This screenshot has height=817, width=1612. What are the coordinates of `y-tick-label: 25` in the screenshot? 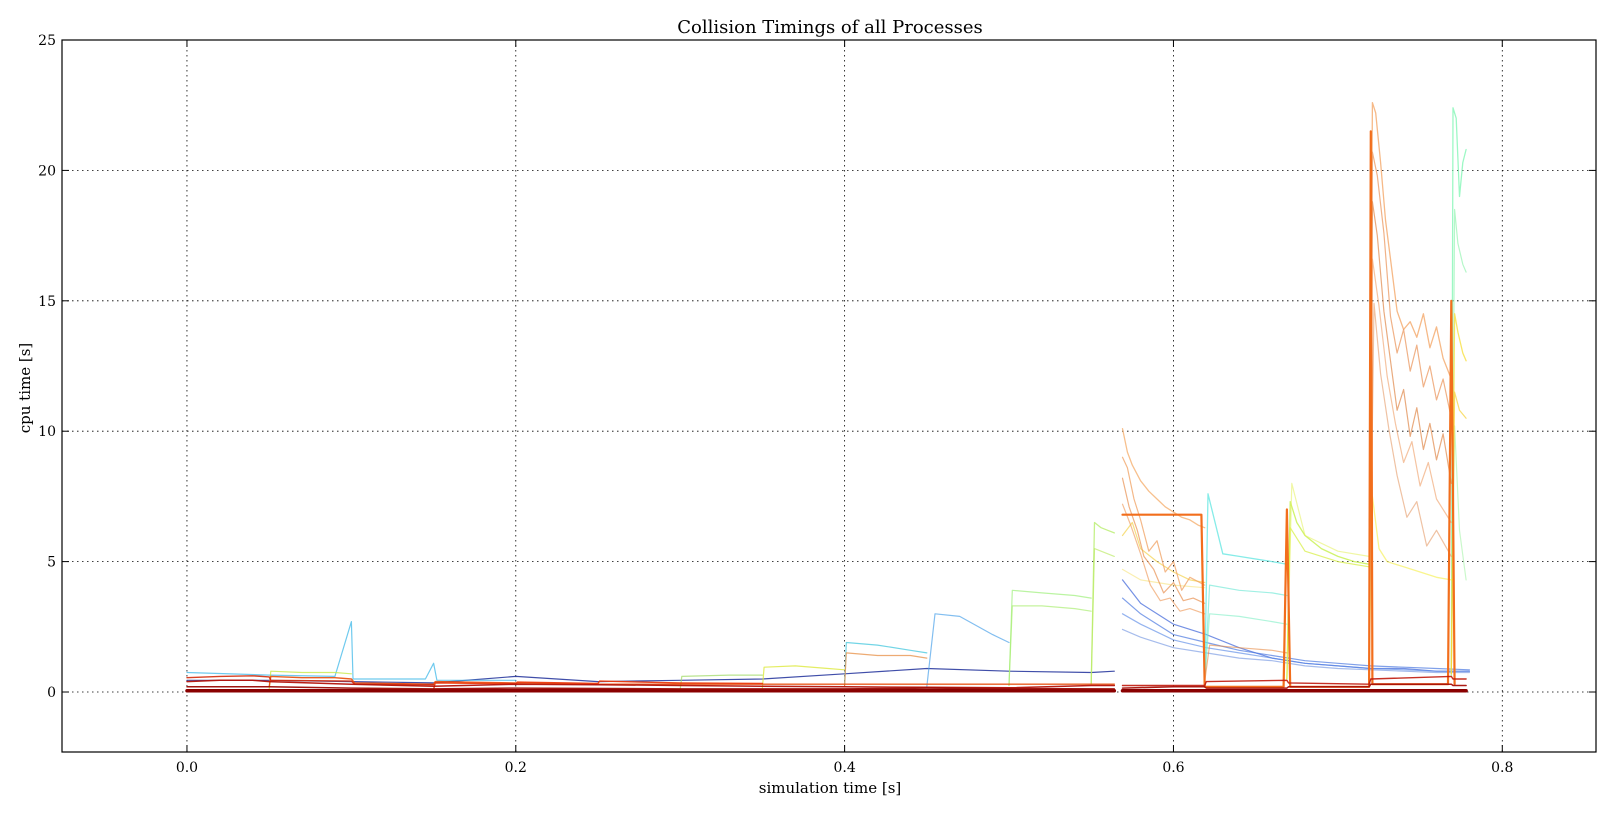 It's located at (47, 41).